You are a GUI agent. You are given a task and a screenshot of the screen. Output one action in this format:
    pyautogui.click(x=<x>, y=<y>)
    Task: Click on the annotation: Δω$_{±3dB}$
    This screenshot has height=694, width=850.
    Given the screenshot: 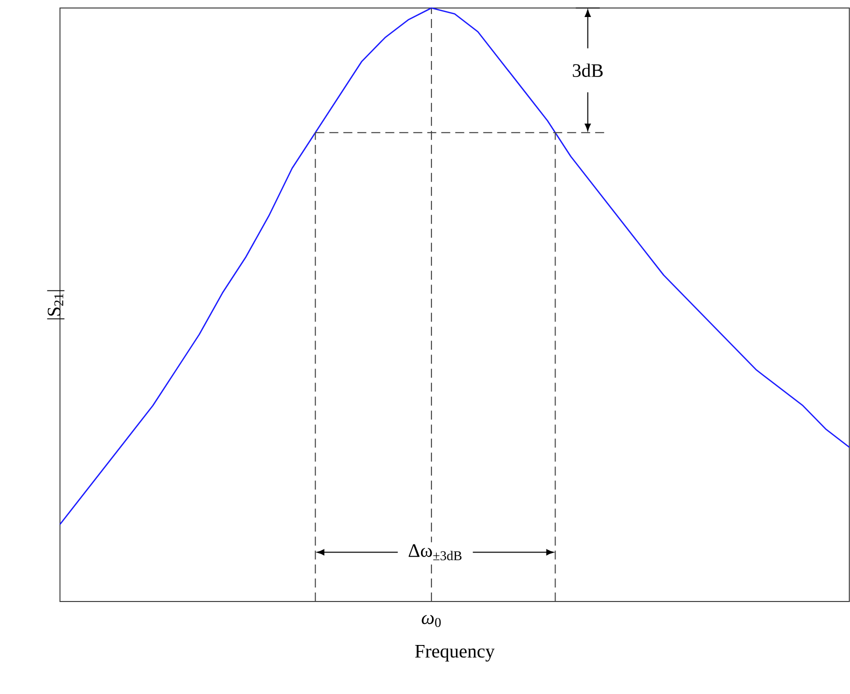 What is the action you would take?
    pyautogui.click(x=435, y=552)
    